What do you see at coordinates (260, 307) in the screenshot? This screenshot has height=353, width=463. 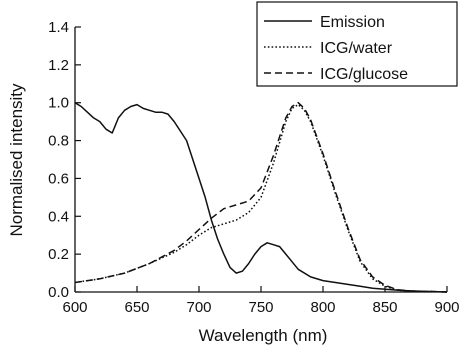 I see `x-tick-label: 750` at bounding box center [260, 307].